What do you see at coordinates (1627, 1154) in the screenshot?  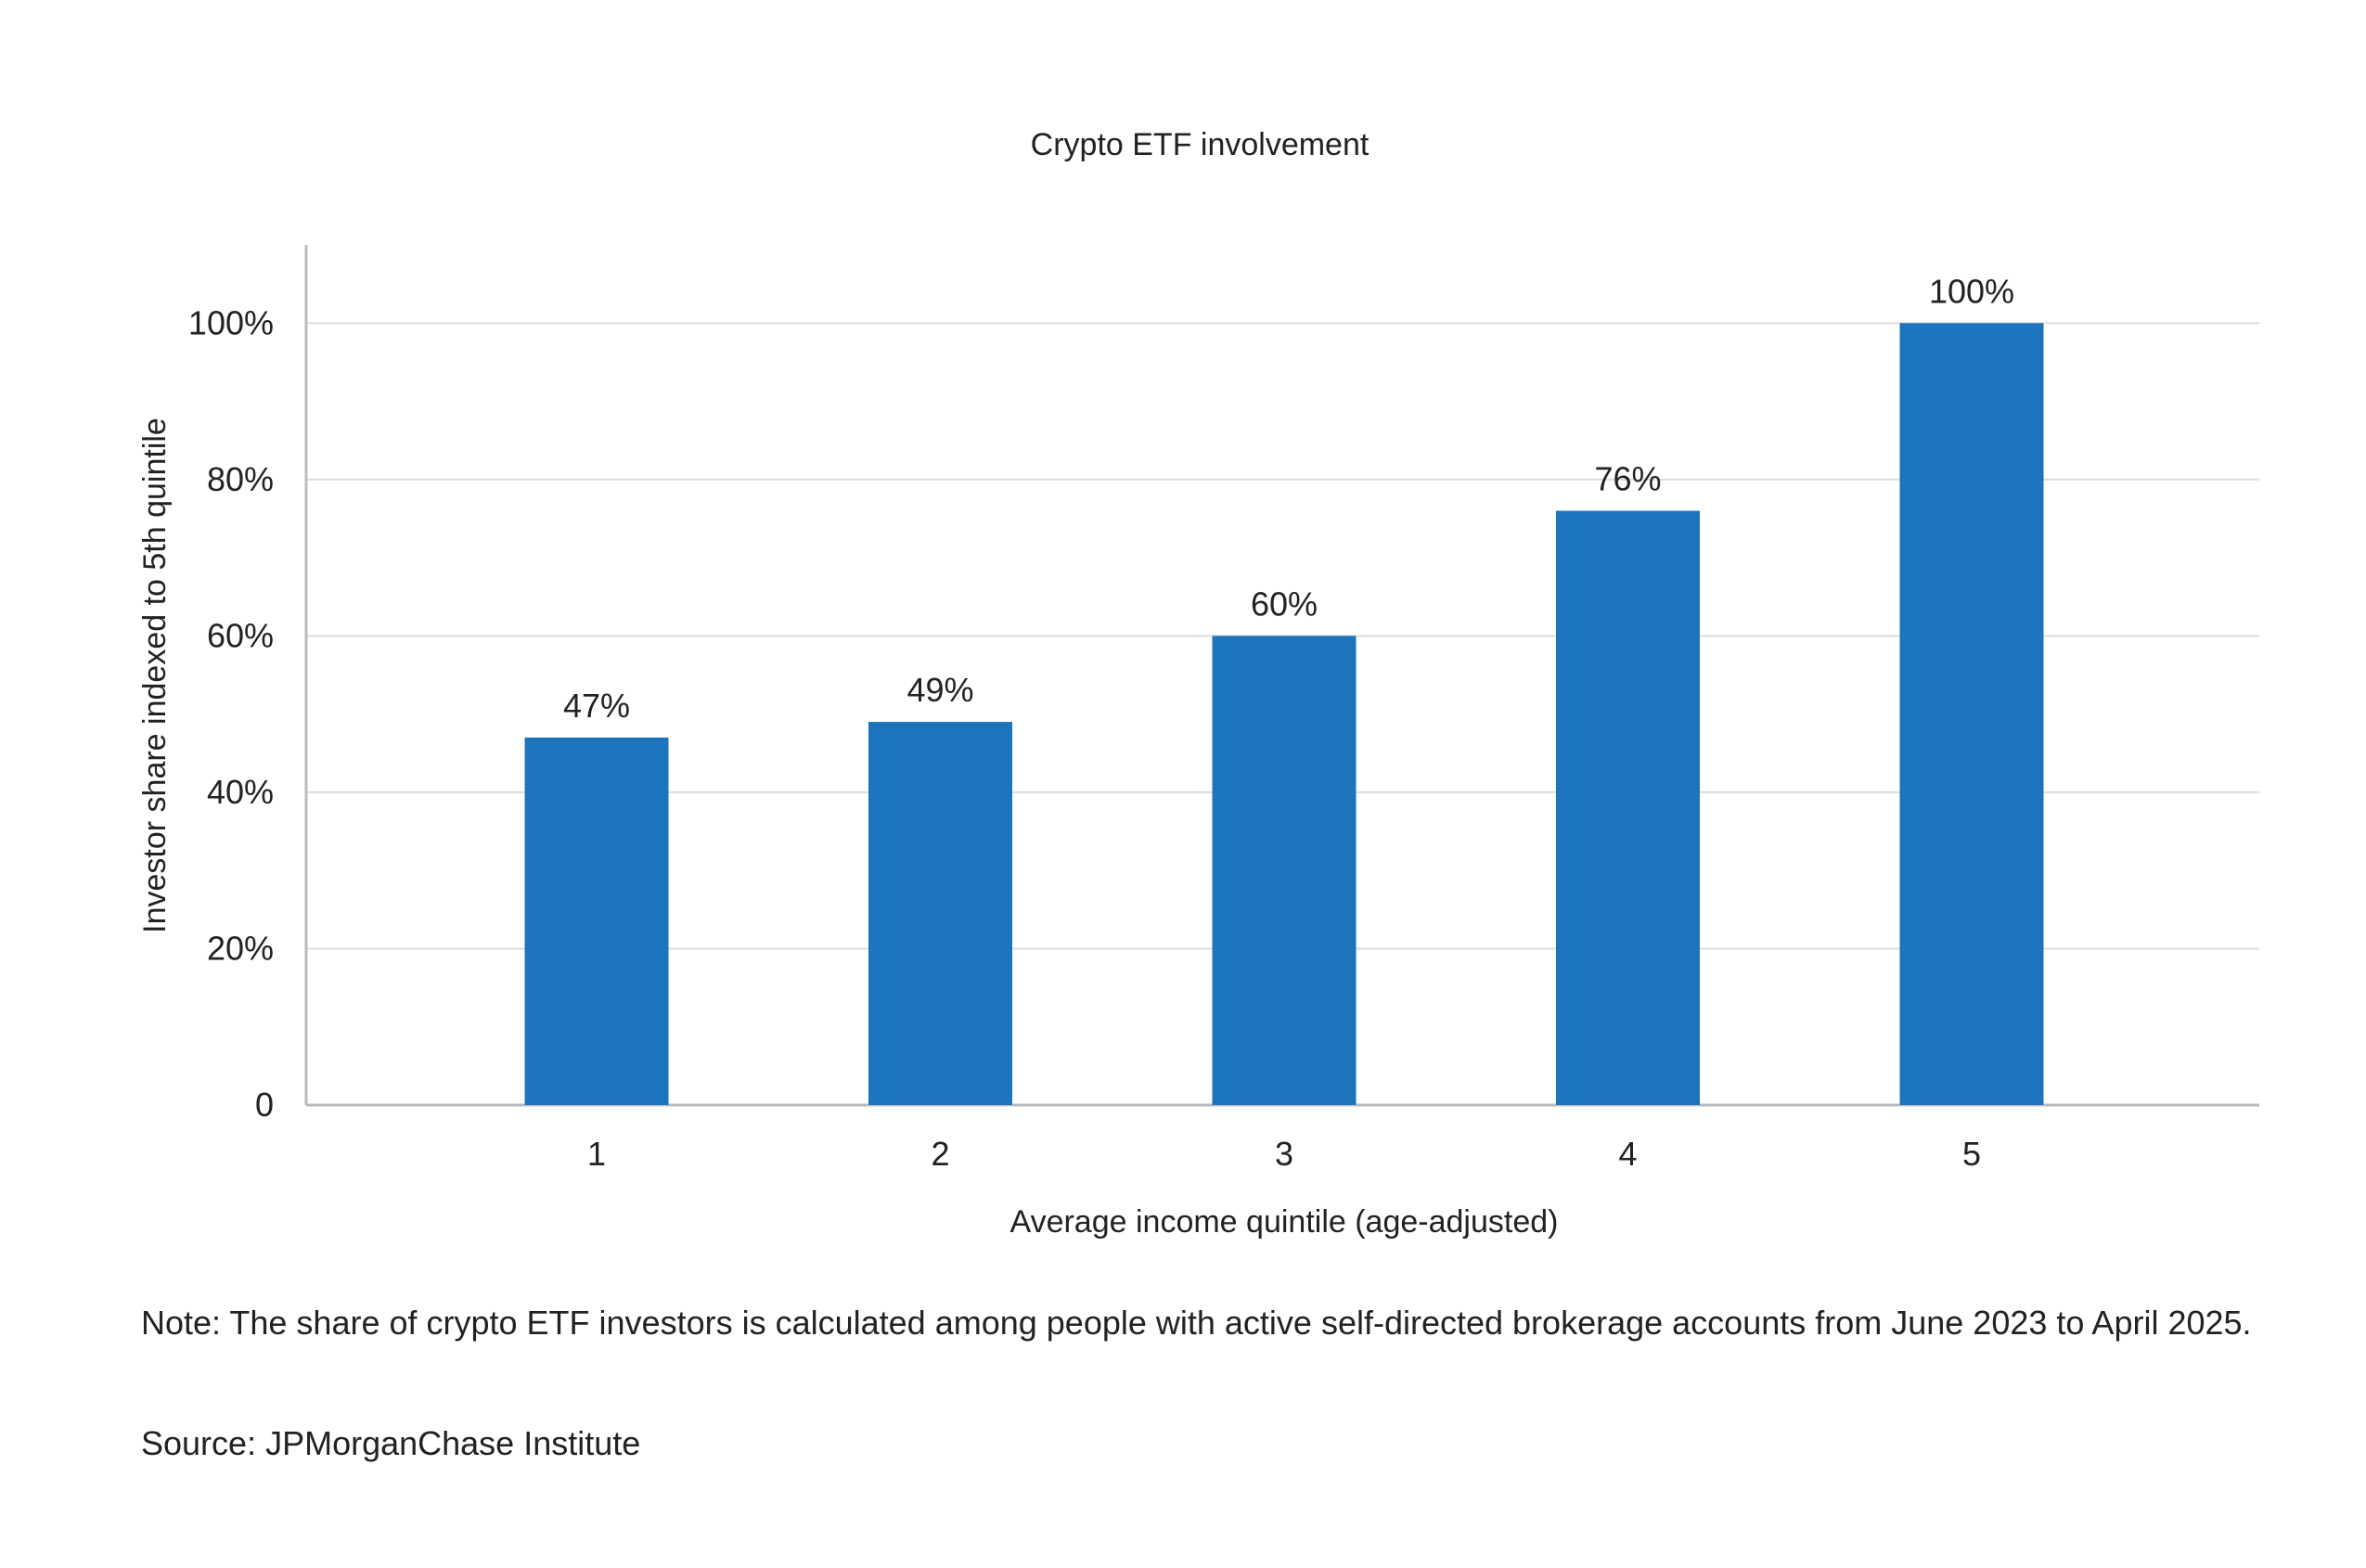 I see `x-tick-label: 4` at bounding box center [1627, 1154].